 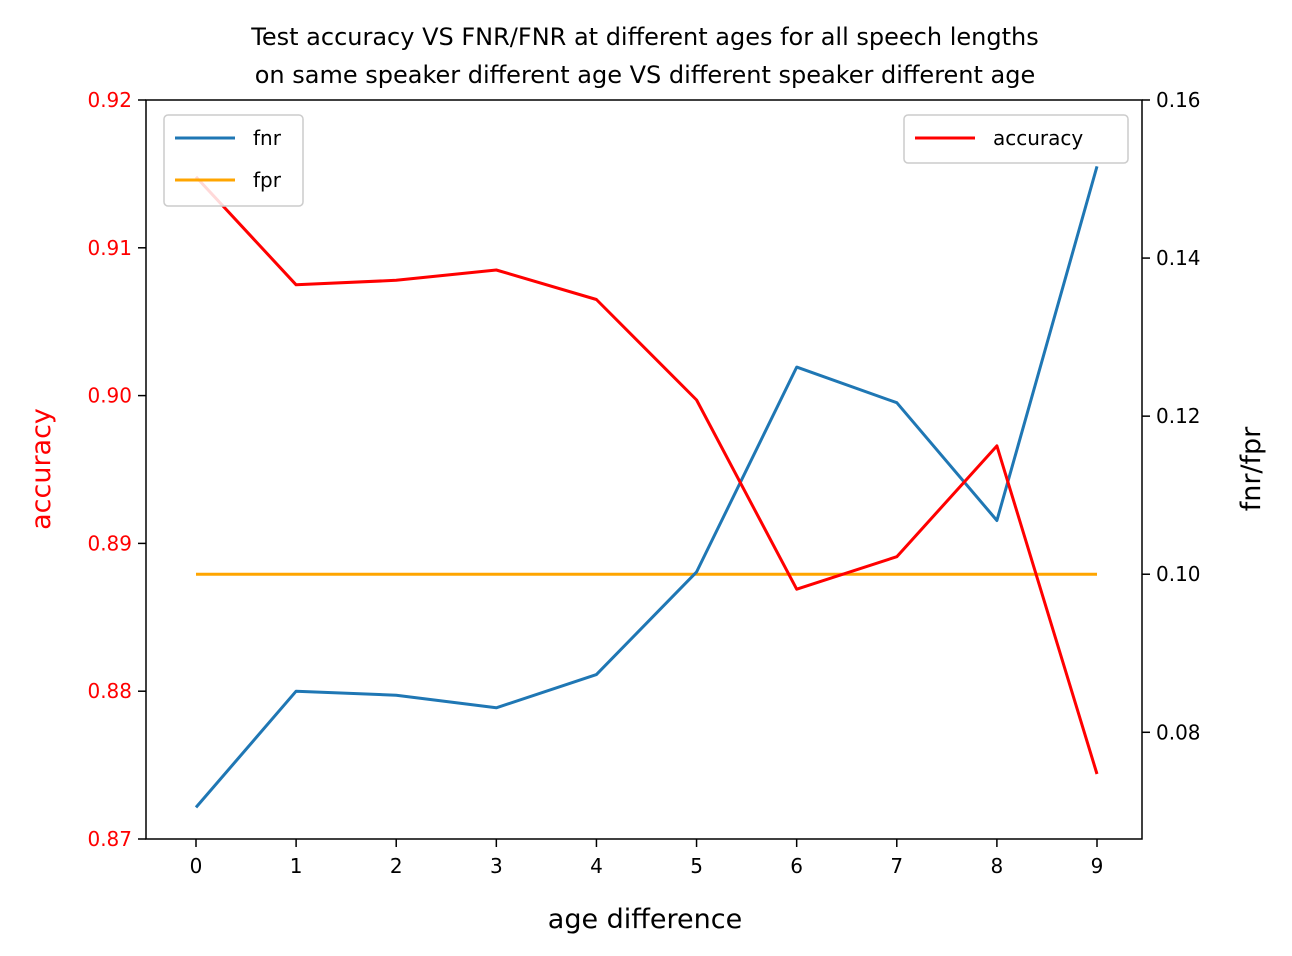 I want to click on x-tick-label-9: 9, so click(x=1097, y=866).